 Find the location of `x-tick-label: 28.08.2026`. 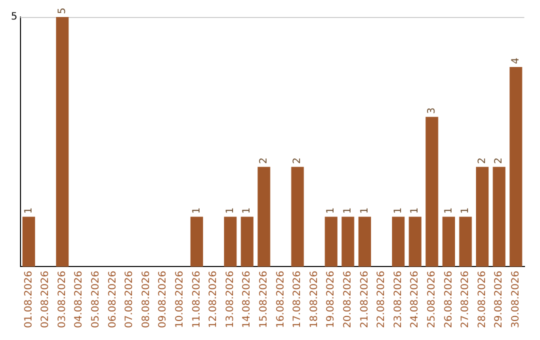

x-tick-label: 28.08.2026 is located at coordinates (482, 299).